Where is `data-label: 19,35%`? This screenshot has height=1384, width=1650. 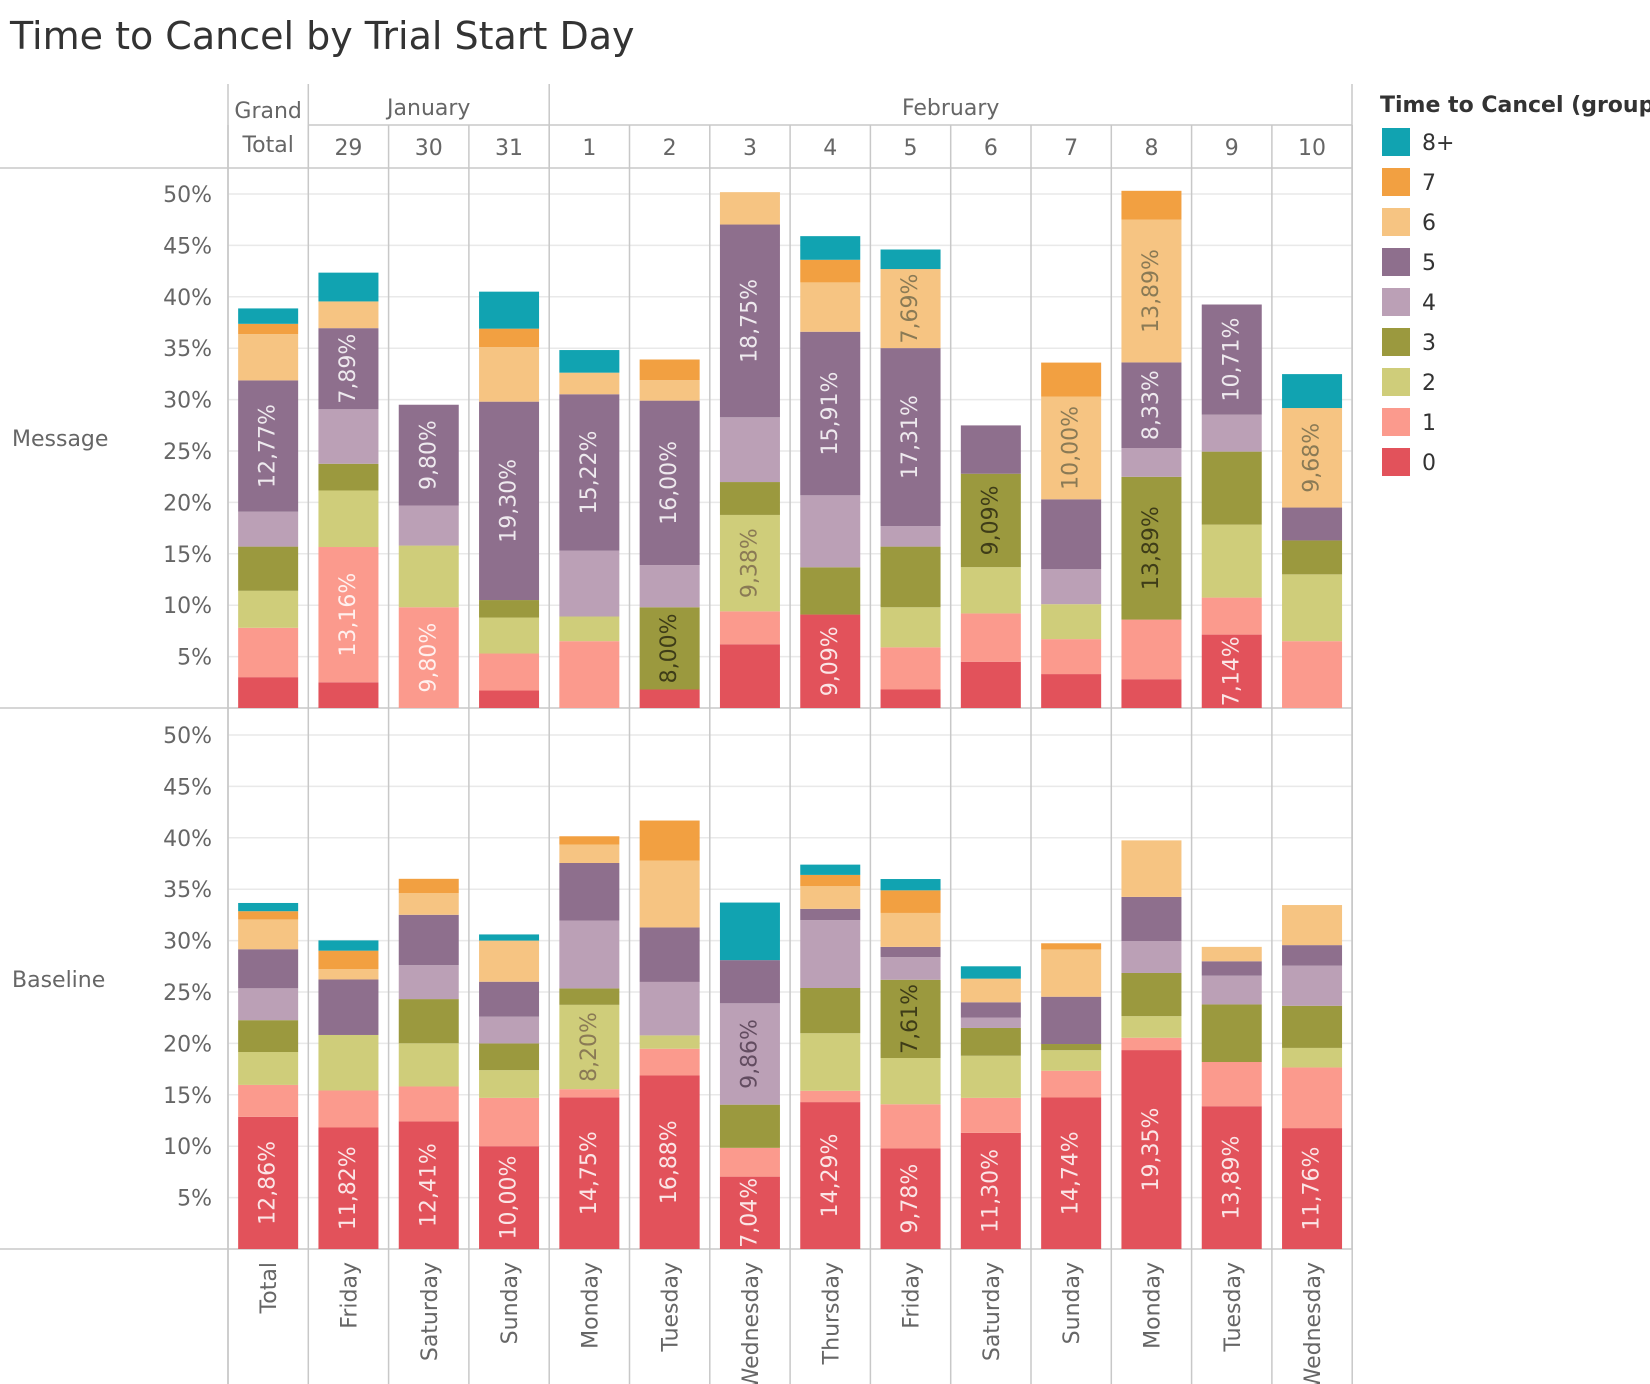 data-label: 19,35% is located at coordinates (1151, 1150).